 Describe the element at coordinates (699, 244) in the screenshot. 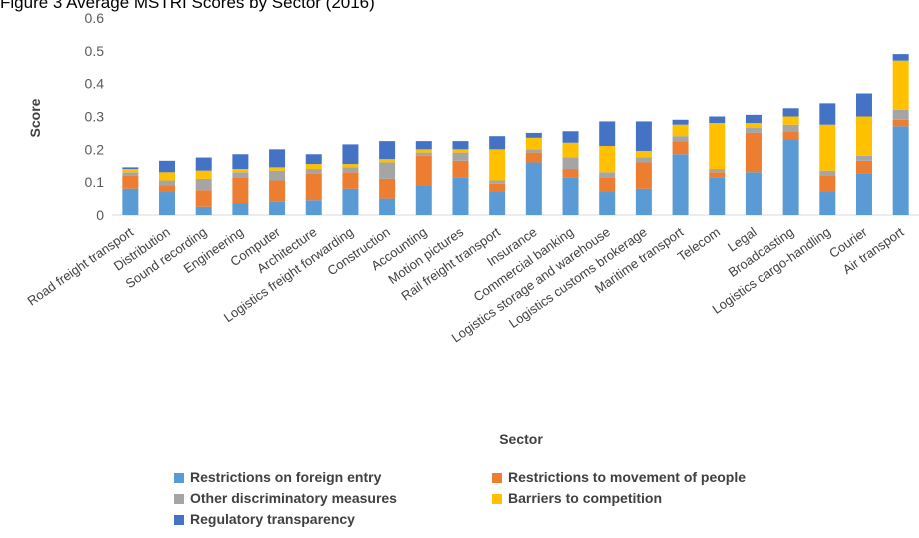

I see `x-tick-label: Telecom` at that location.